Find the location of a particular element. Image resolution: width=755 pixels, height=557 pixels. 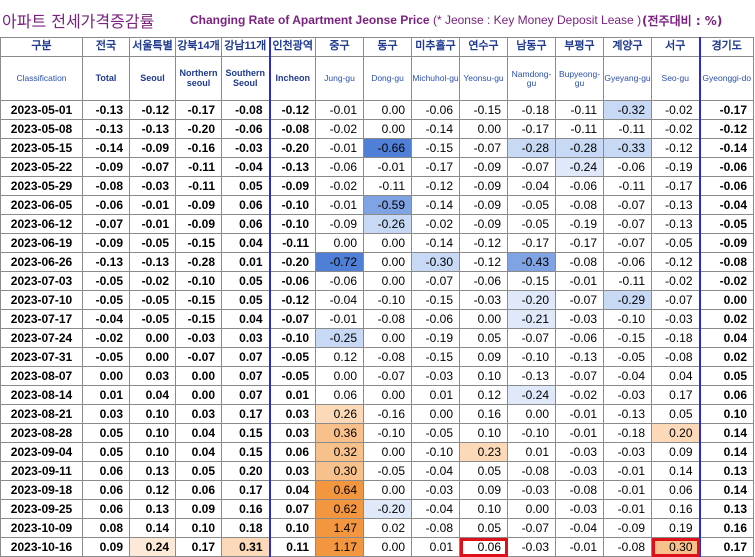

col-header-en-6: Dong-gu is located at coordinates (387, 78).